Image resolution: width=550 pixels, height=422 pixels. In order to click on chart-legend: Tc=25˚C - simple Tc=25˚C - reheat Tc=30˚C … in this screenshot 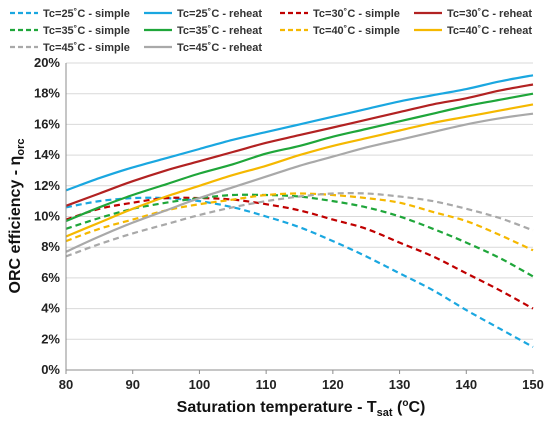, I will do `click(271, 31)`.